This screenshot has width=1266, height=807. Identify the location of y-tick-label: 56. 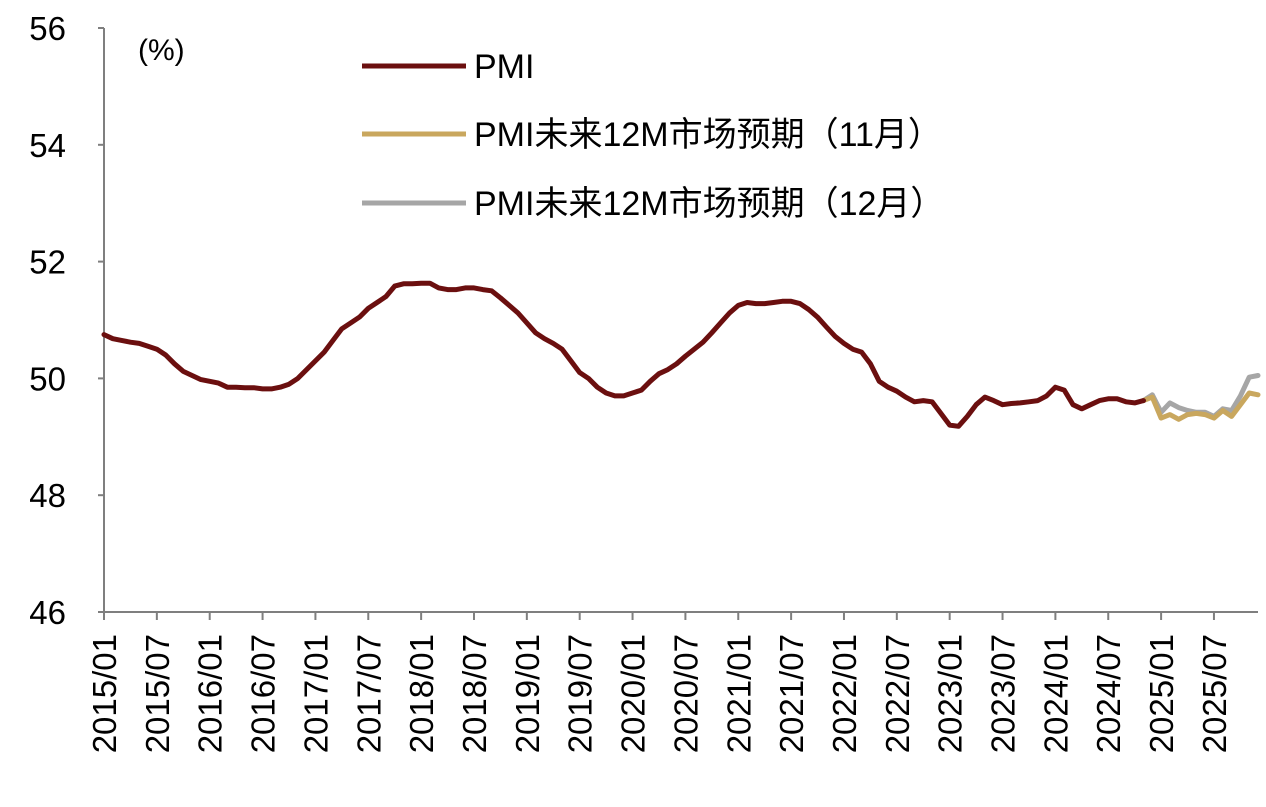
(47, 28).